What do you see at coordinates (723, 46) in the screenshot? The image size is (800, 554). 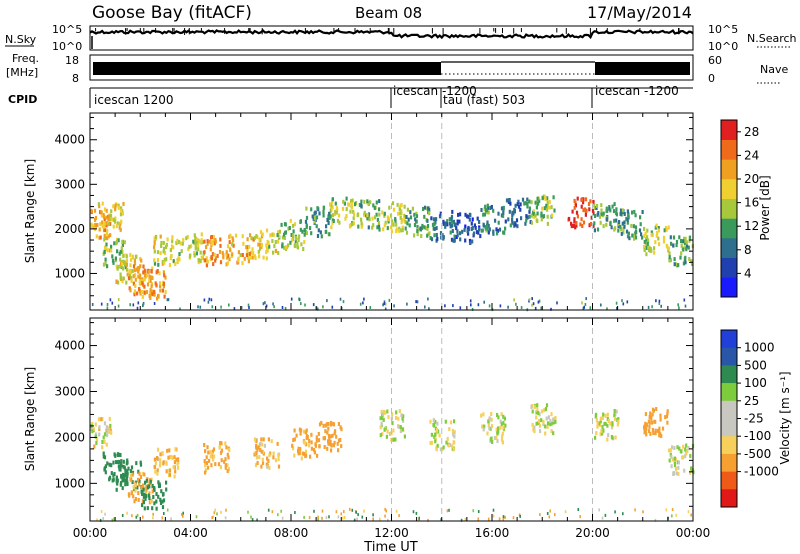 I see `nsearch-tick-bottom: 10^0` at bounding box center [723, 46].